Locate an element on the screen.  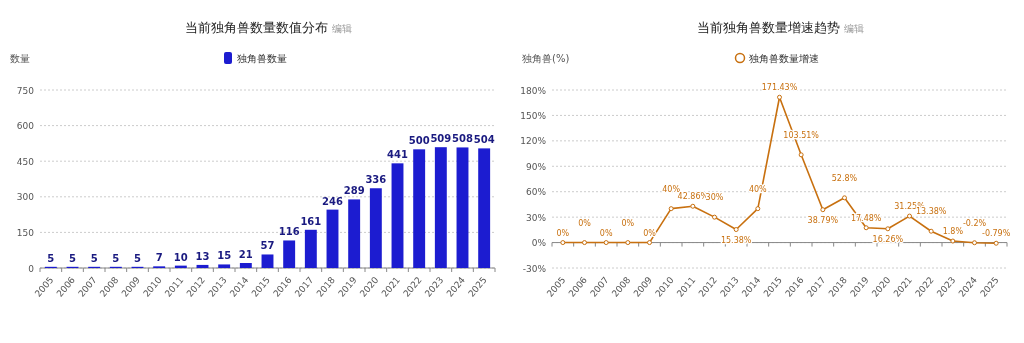
data-label: 509 is located at coordinates (441, 139).